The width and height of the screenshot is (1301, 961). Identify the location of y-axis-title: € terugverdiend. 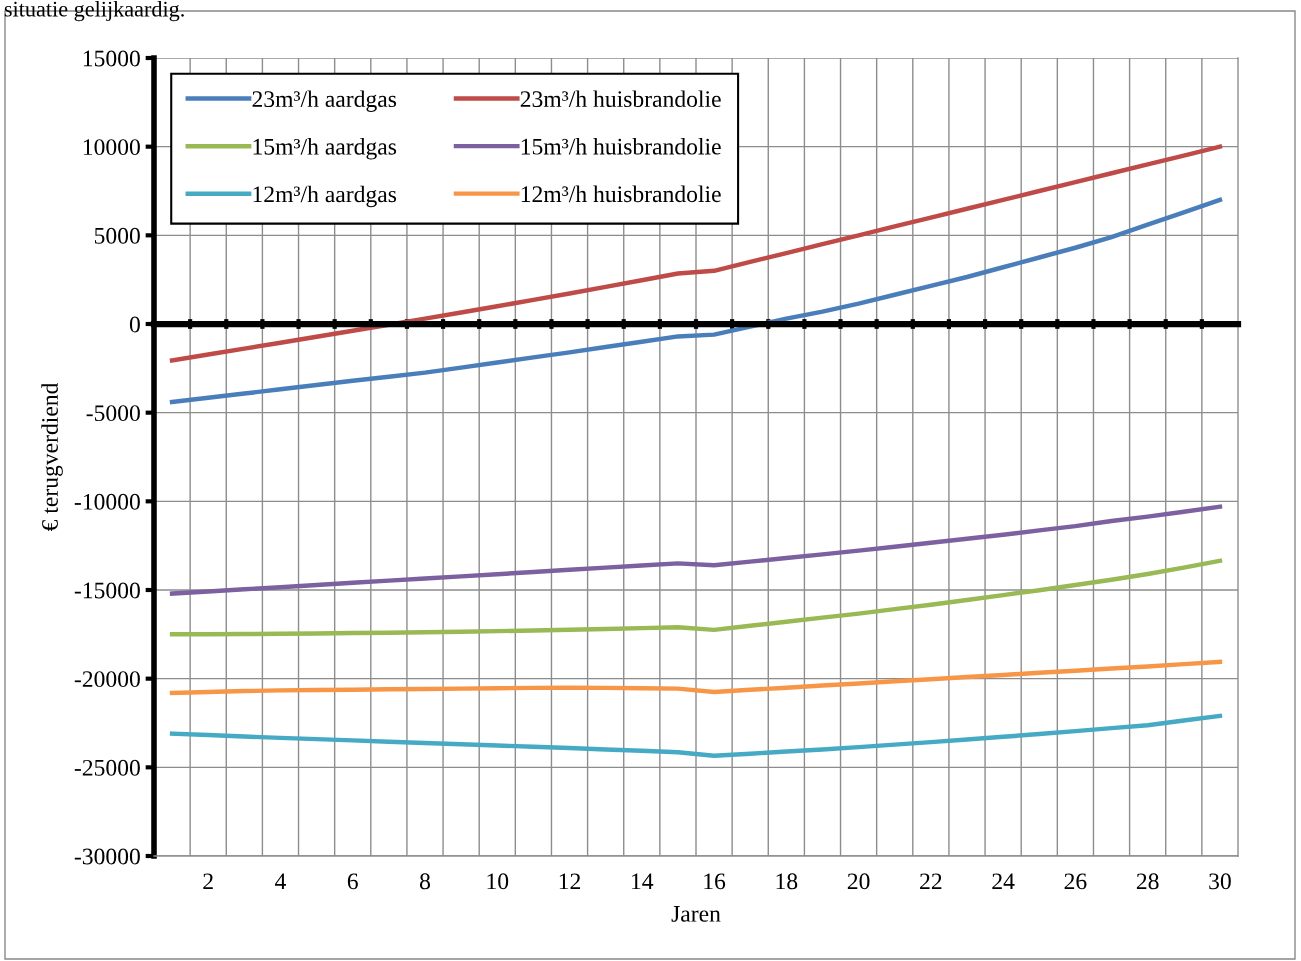
(52, 457).